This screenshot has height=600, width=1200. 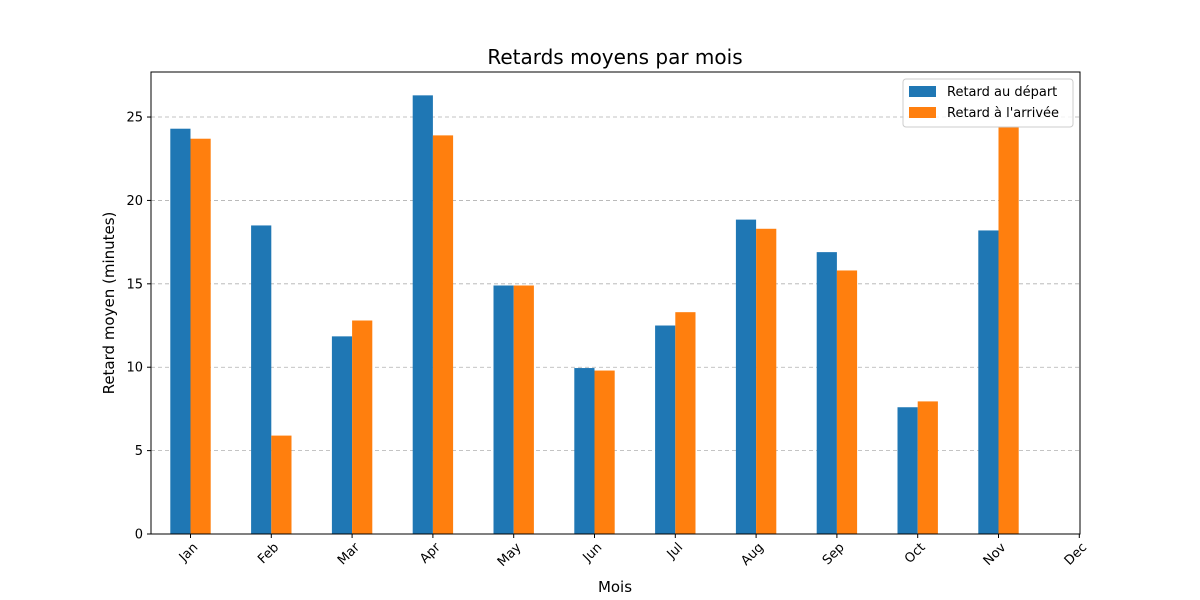 I want to click on x-tick-label-mar: Mar, so click(x=349, y=554).